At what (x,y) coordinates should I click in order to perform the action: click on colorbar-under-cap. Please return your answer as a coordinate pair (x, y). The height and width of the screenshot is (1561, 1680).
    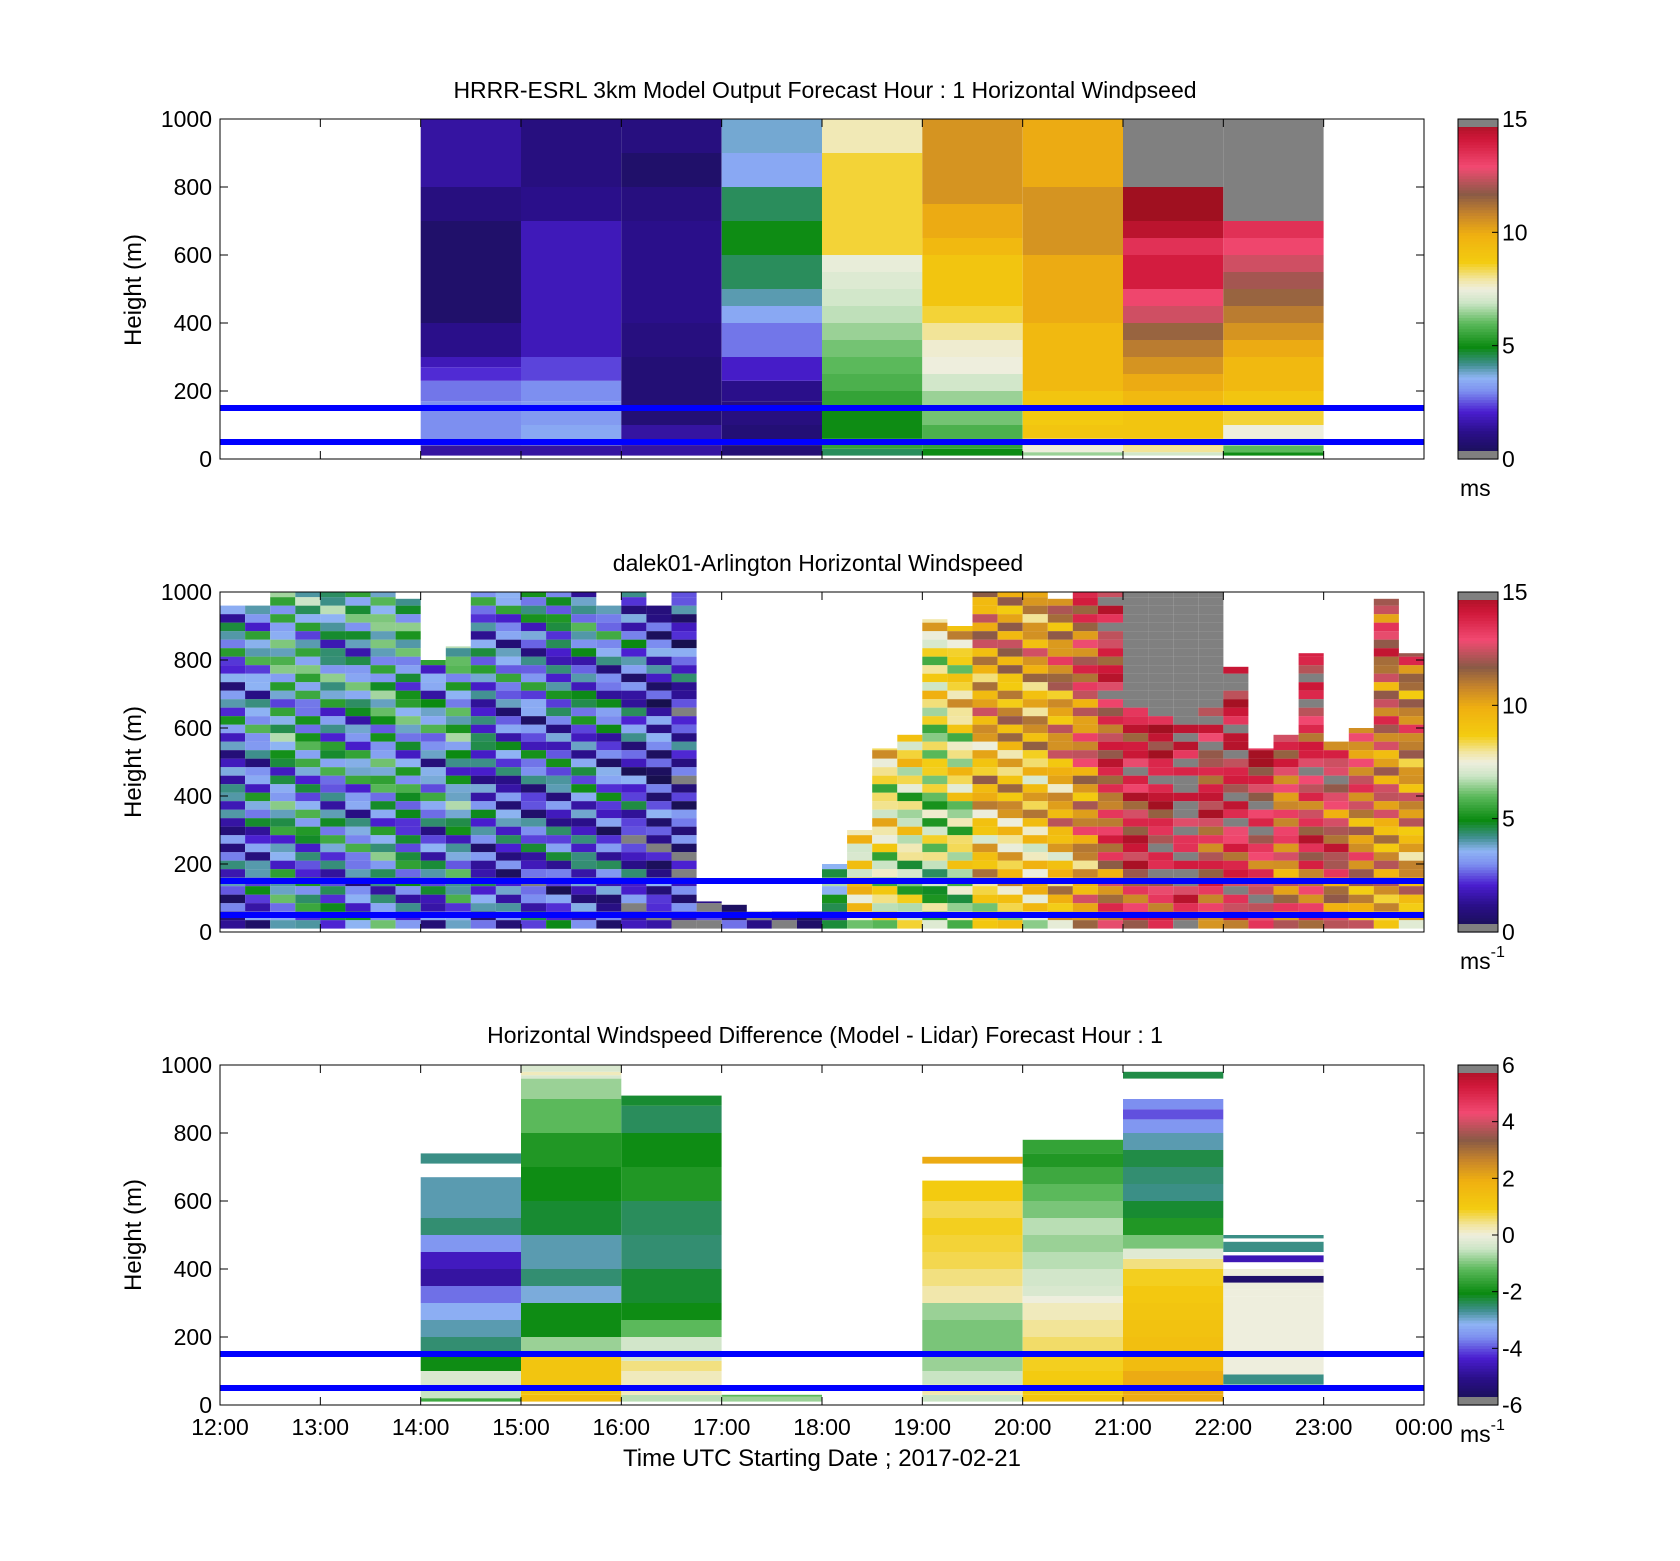
    Looking at the image, I should click on (1478, 928).